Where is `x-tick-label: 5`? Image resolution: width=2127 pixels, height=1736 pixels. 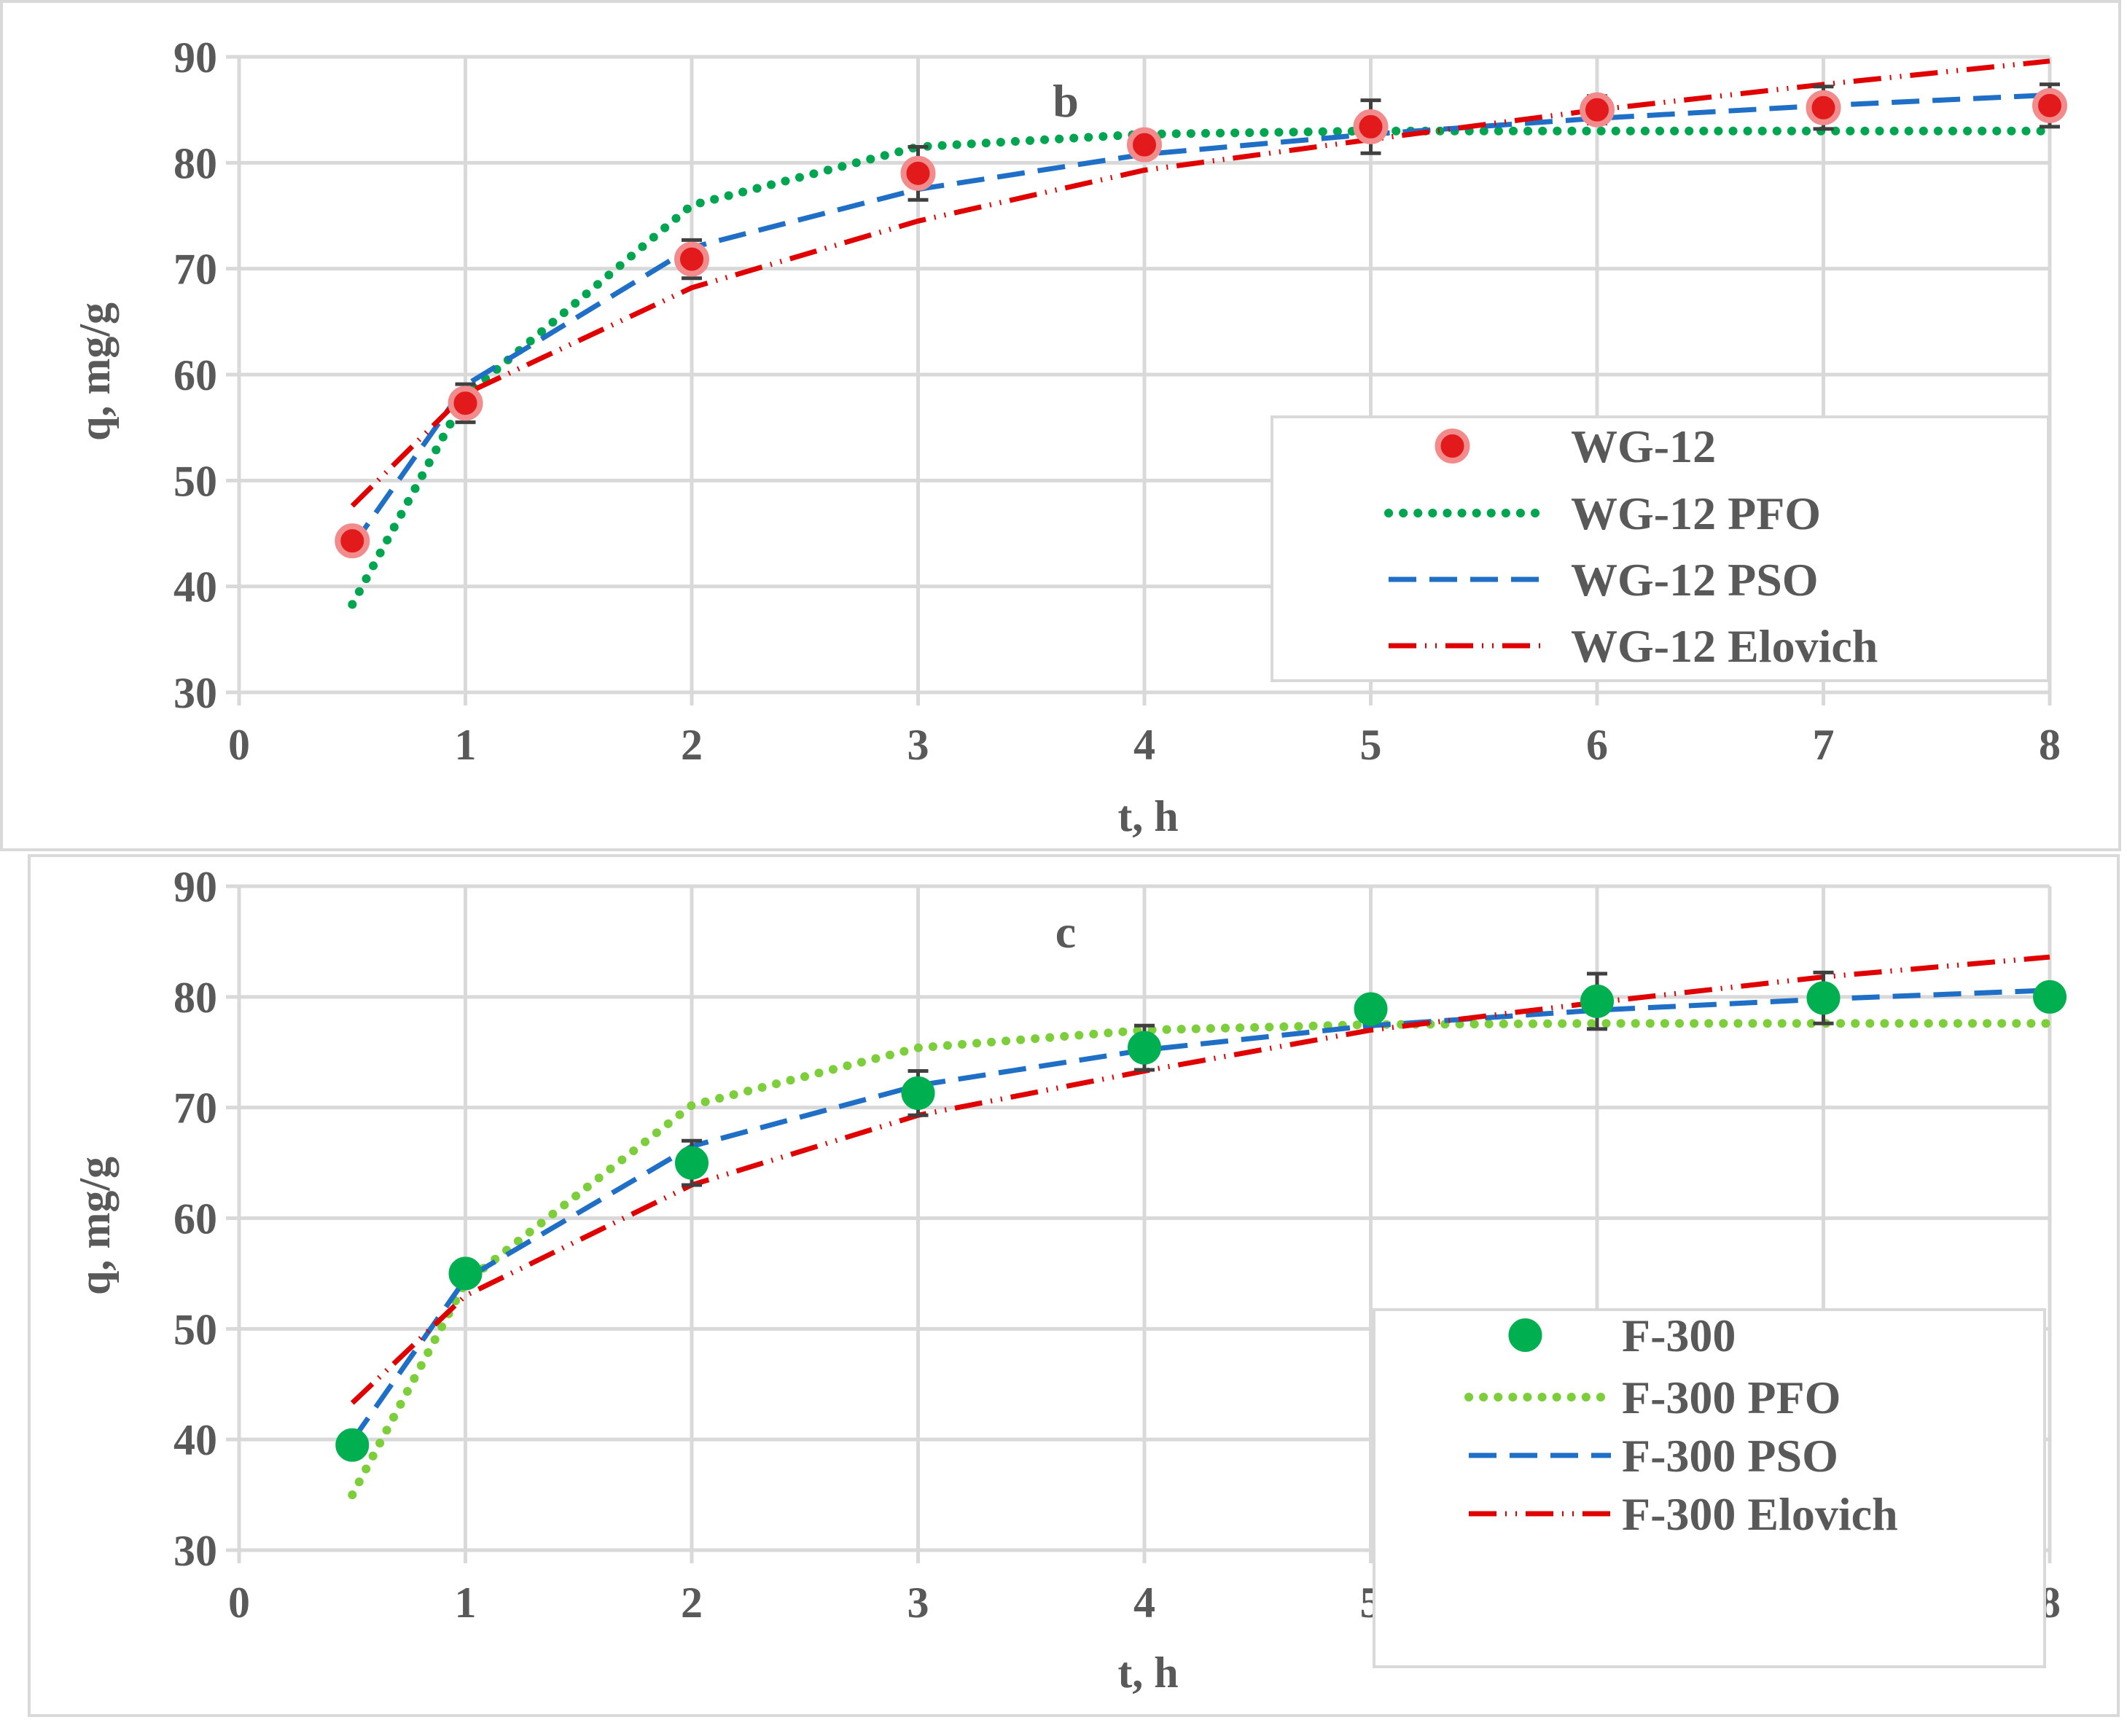 x-tick-label: 5 is located at coordinates (1371, 745).